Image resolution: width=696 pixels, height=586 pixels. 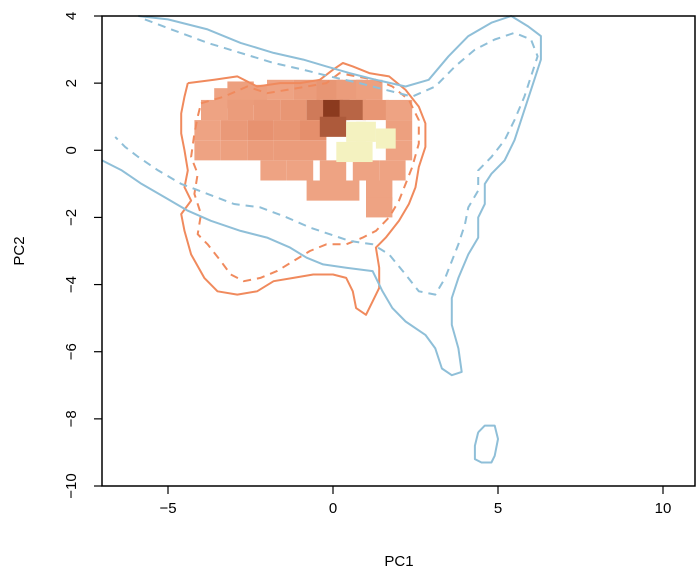 What do you see at coordinates (71, 16) in the screenshot?
I see `y-tick-label: 4` at bounding box center [71, 16].